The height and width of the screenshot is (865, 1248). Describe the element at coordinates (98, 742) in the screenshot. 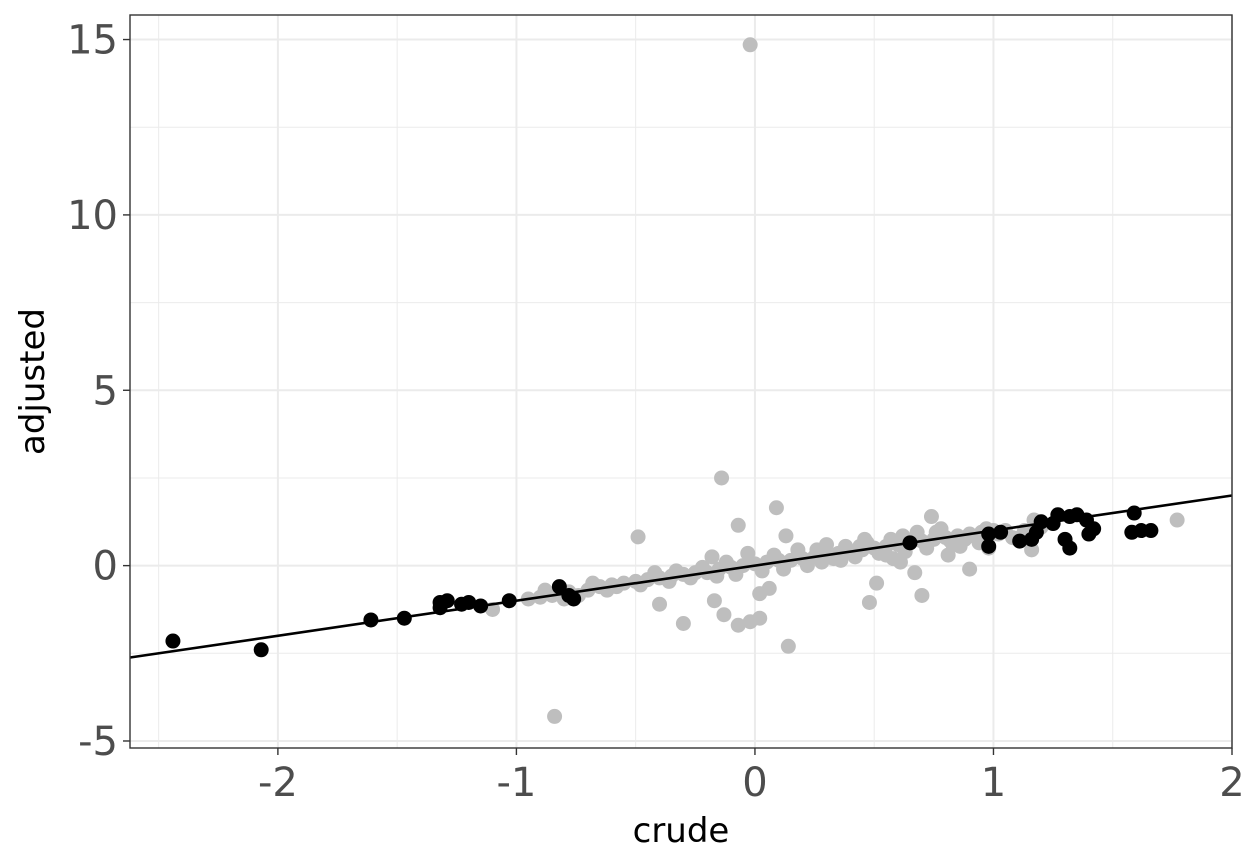

I see `y-tick-label: -5` at that location.